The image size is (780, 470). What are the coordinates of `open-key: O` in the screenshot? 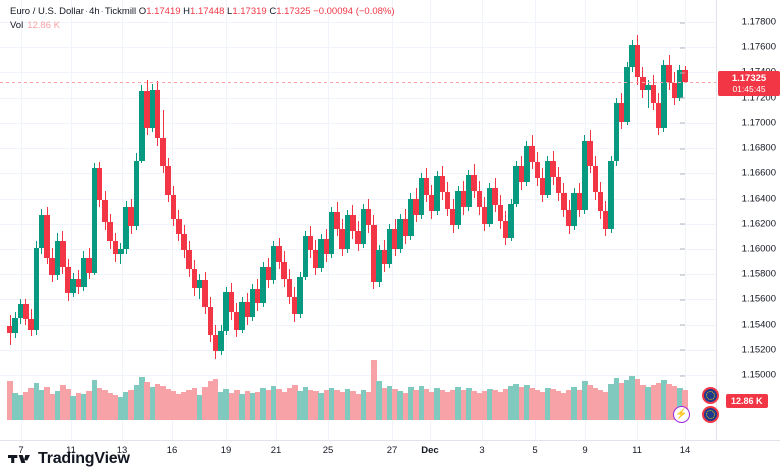 It's located at (142, 11).